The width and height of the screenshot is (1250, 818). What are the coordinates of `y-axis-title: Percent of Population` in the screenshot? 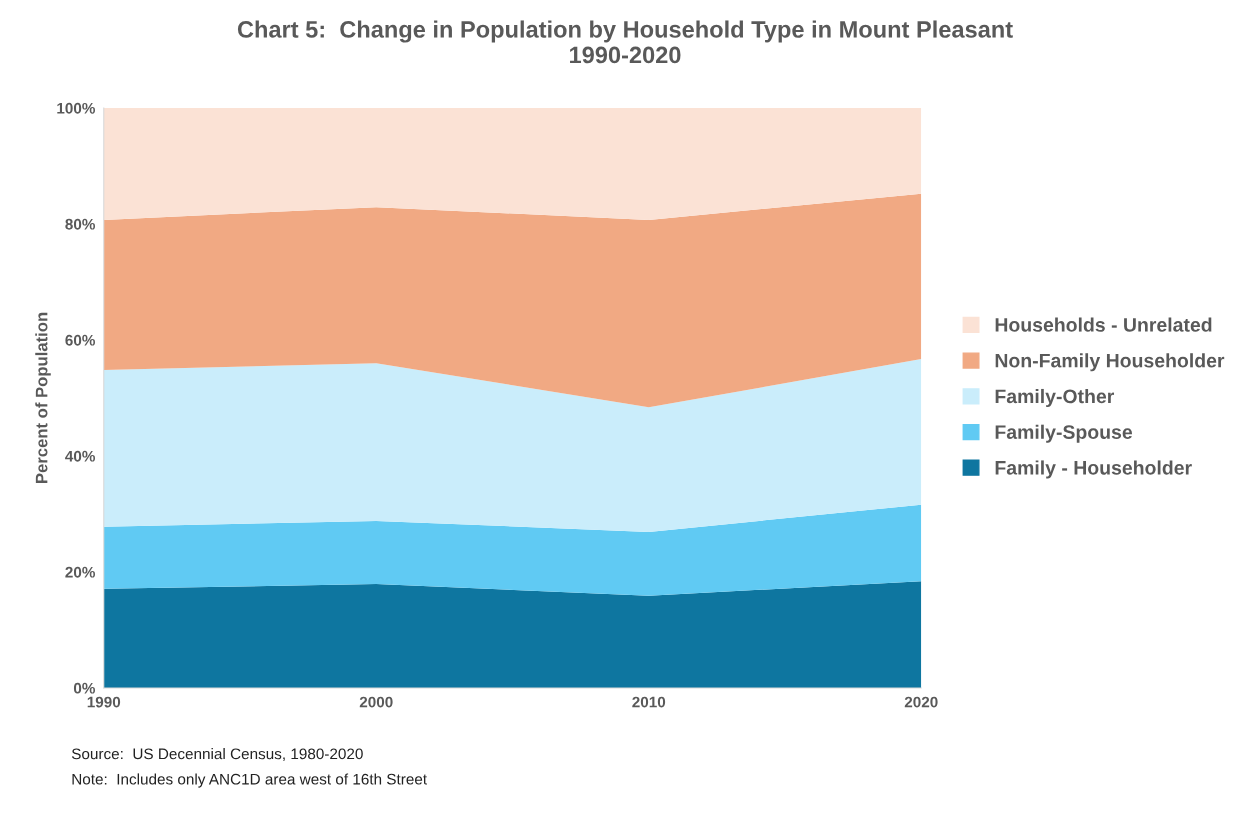 It's located at (43, 397).